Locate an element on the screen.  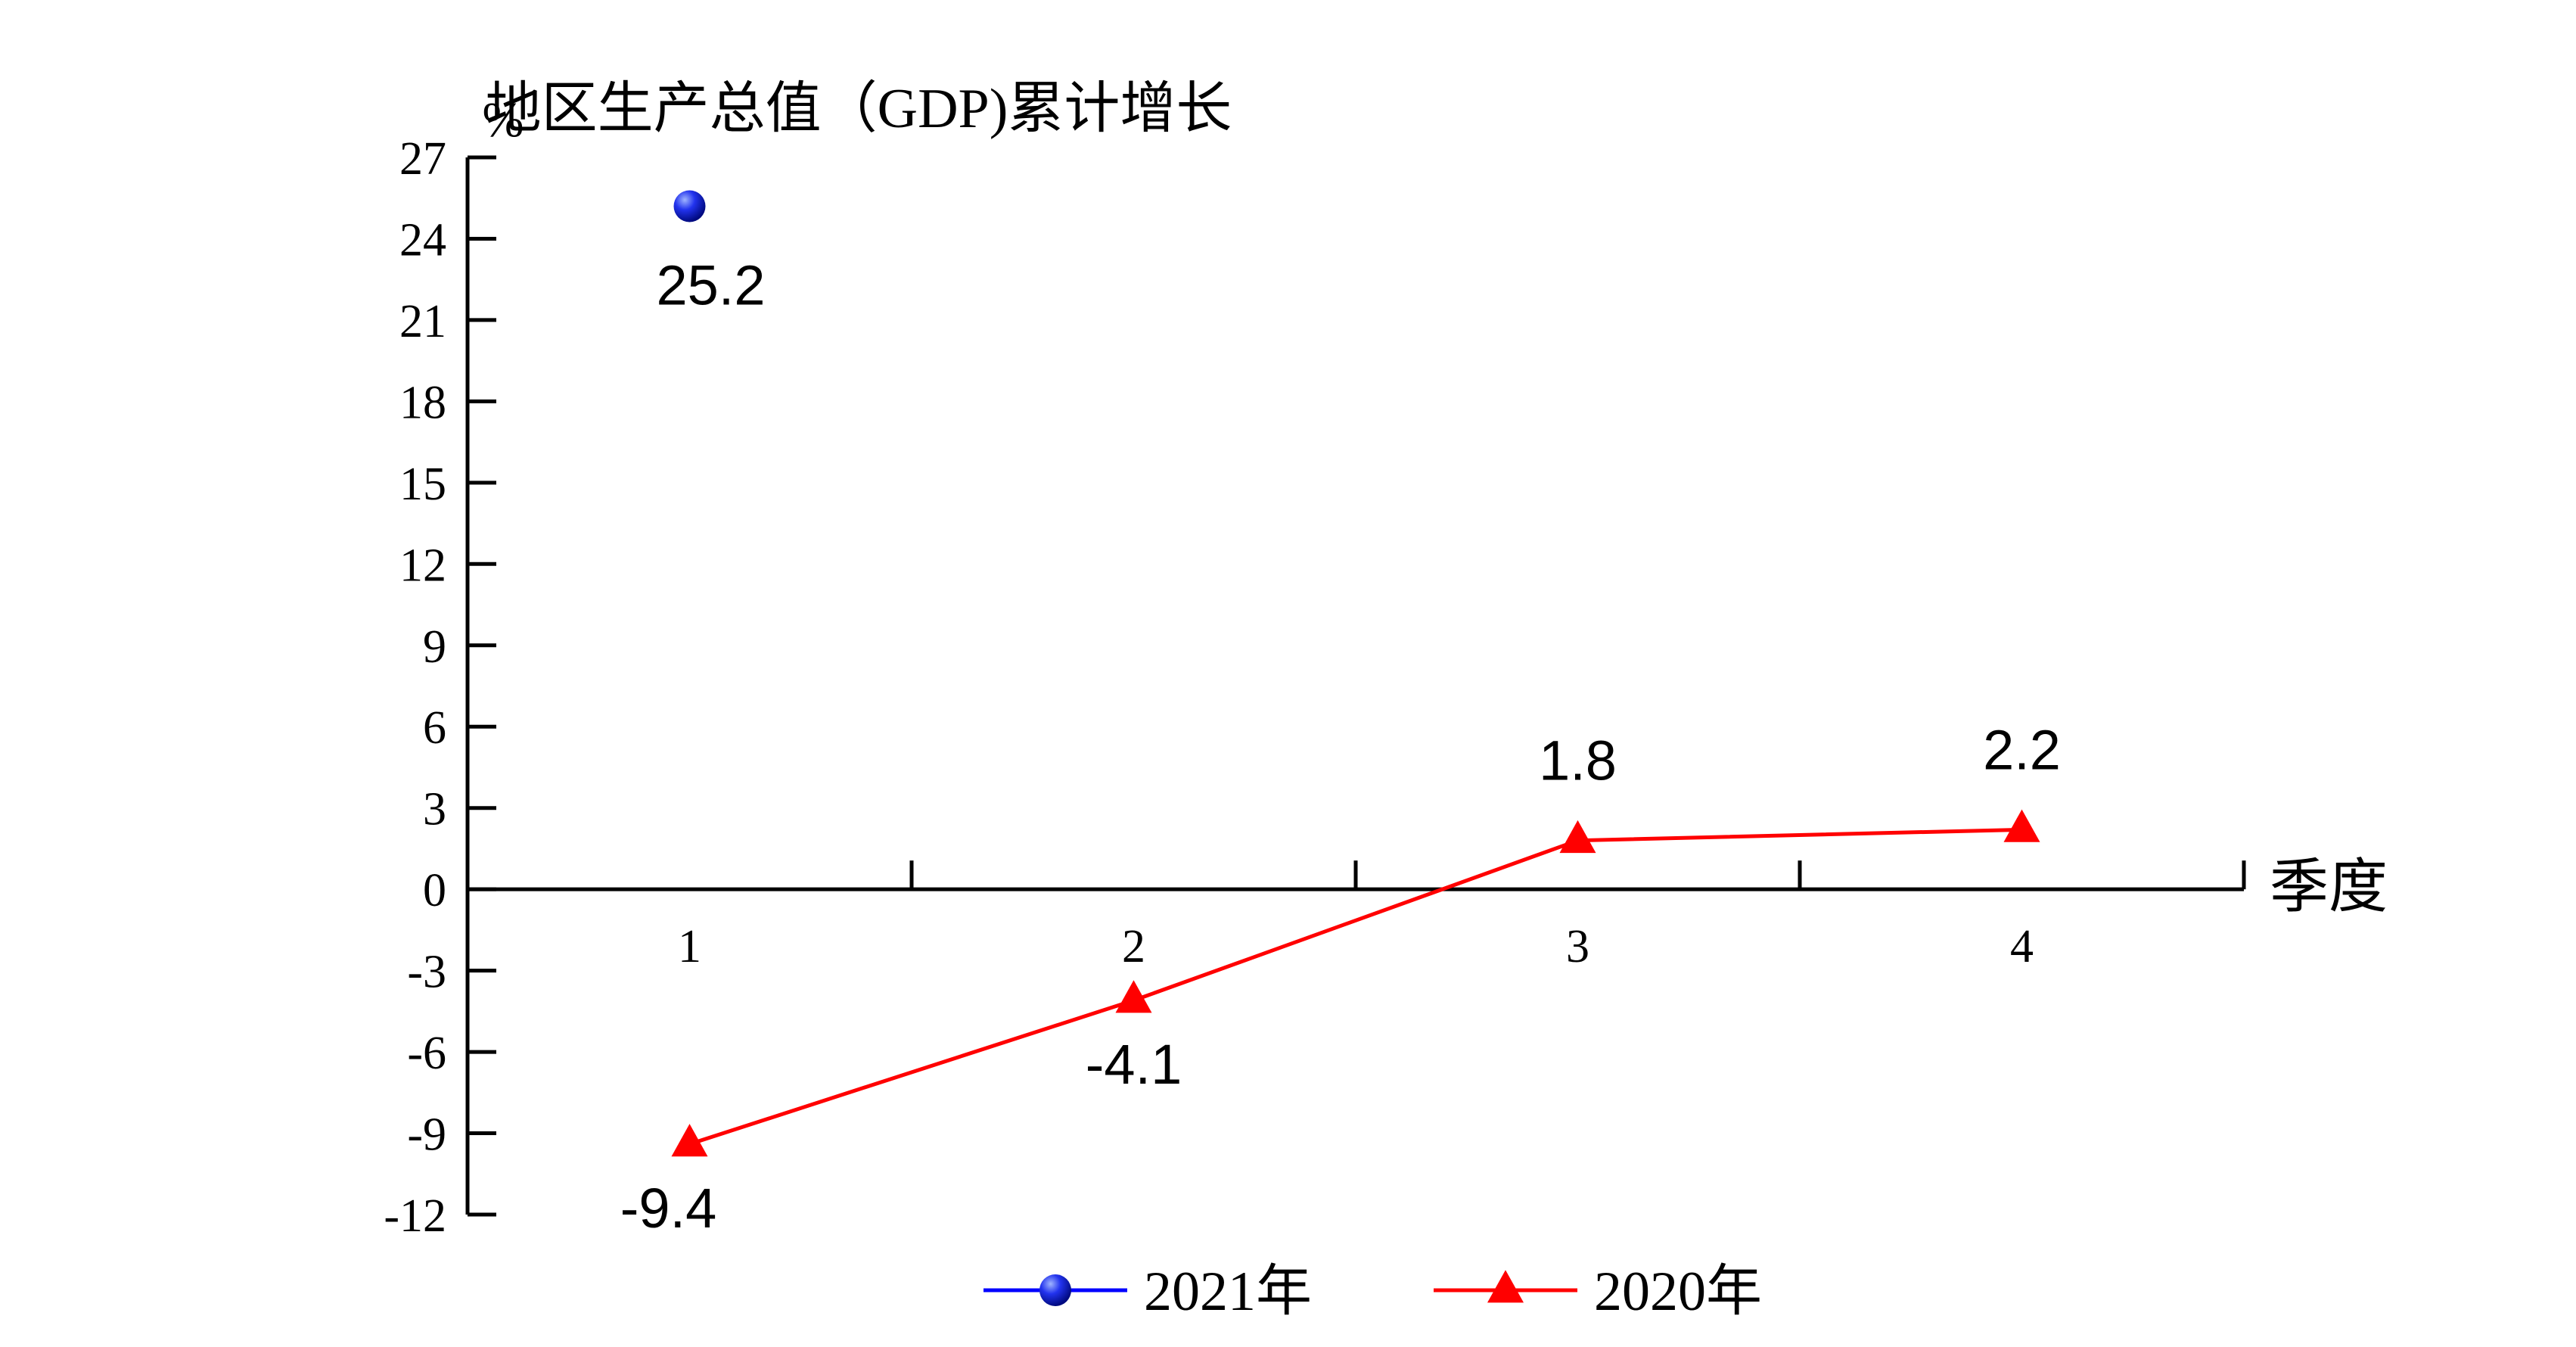
y-tick-label: 9 is located at coordinates (435, 647).